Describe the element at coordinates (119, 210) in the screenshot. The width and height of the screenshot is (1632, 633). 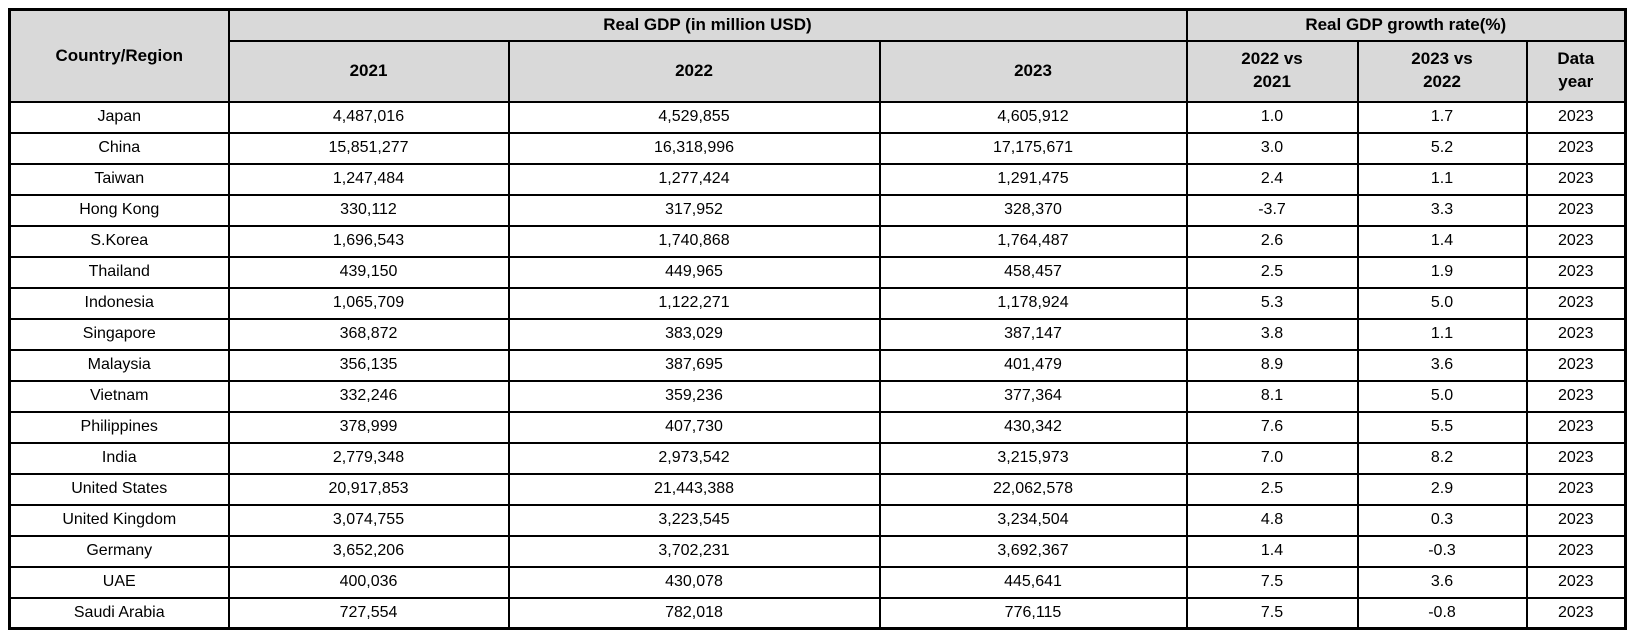
I see `country-cell: Hong Kong` at that location.